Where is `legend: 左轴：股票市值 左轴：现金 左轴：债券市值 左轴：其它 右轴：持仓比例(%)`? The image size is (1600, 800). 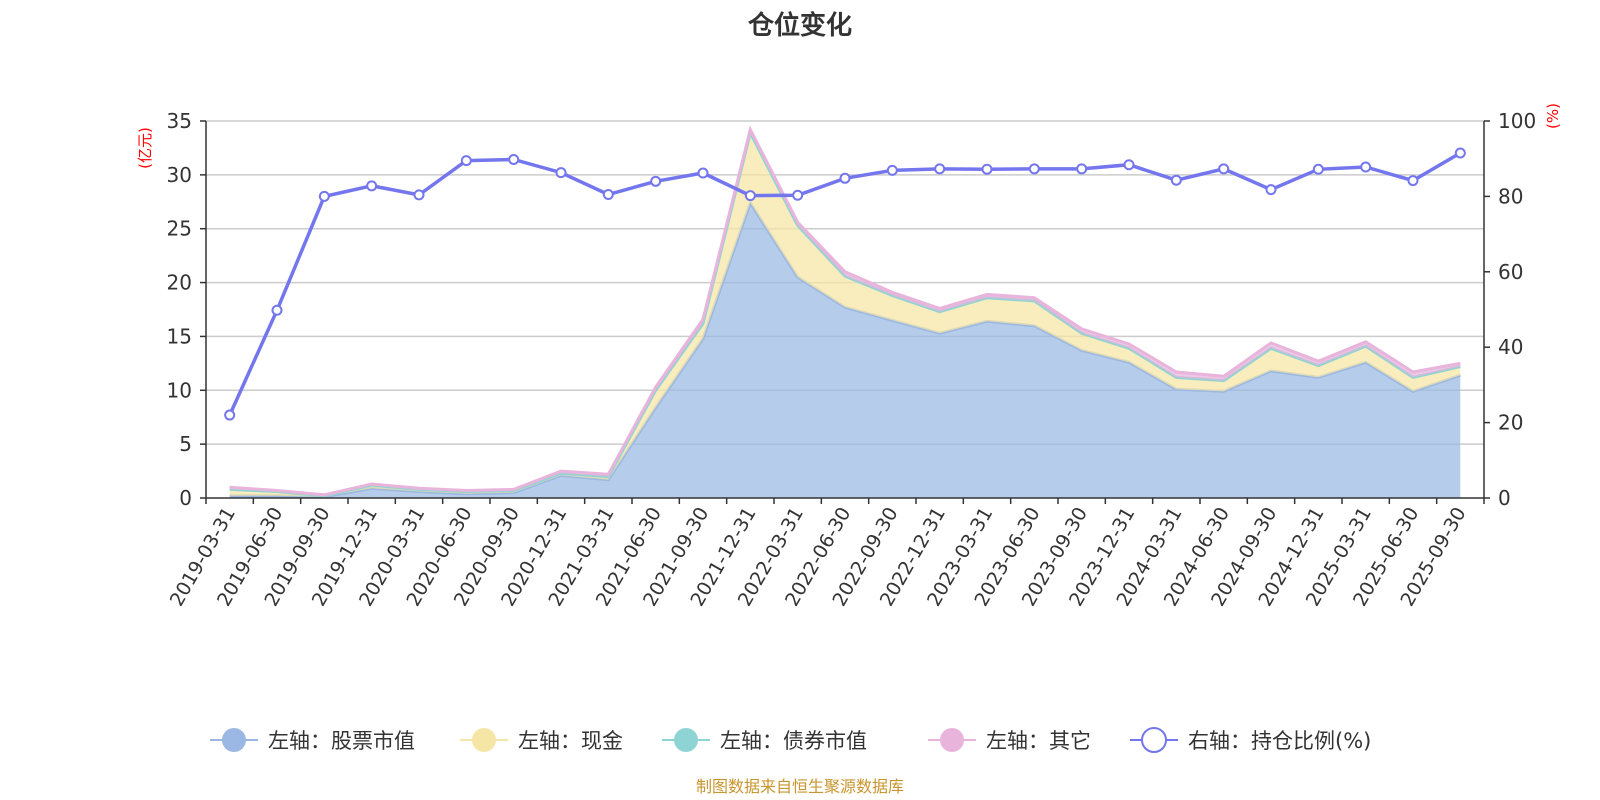
legend: 左轴：股票市值 左轴：现金 左轴：债券市值 左轴：其它 右轴：持仓比例(%) is located at coordinates (790, 740).